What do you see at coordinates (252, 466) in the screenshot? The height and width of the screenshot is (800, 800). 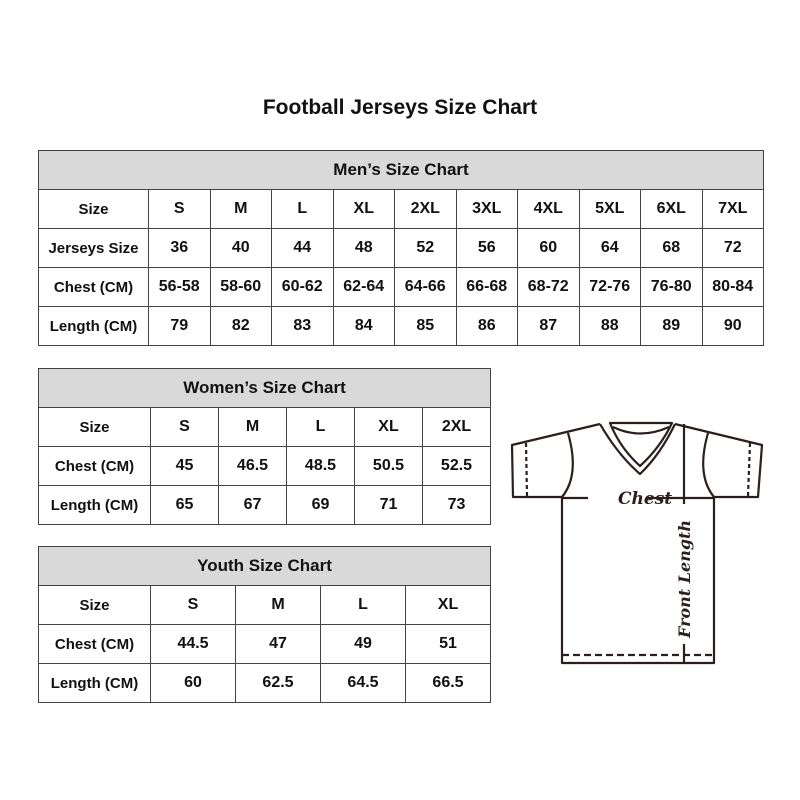 I see `table-cell: 46.5` at bounding box center [252, 466].